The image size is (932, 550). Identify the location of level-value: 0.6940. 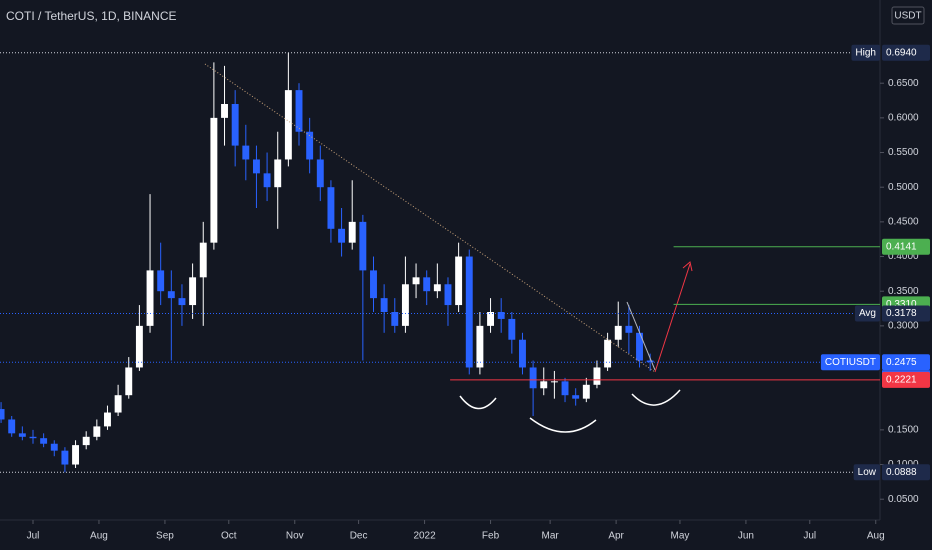
(901, 52).